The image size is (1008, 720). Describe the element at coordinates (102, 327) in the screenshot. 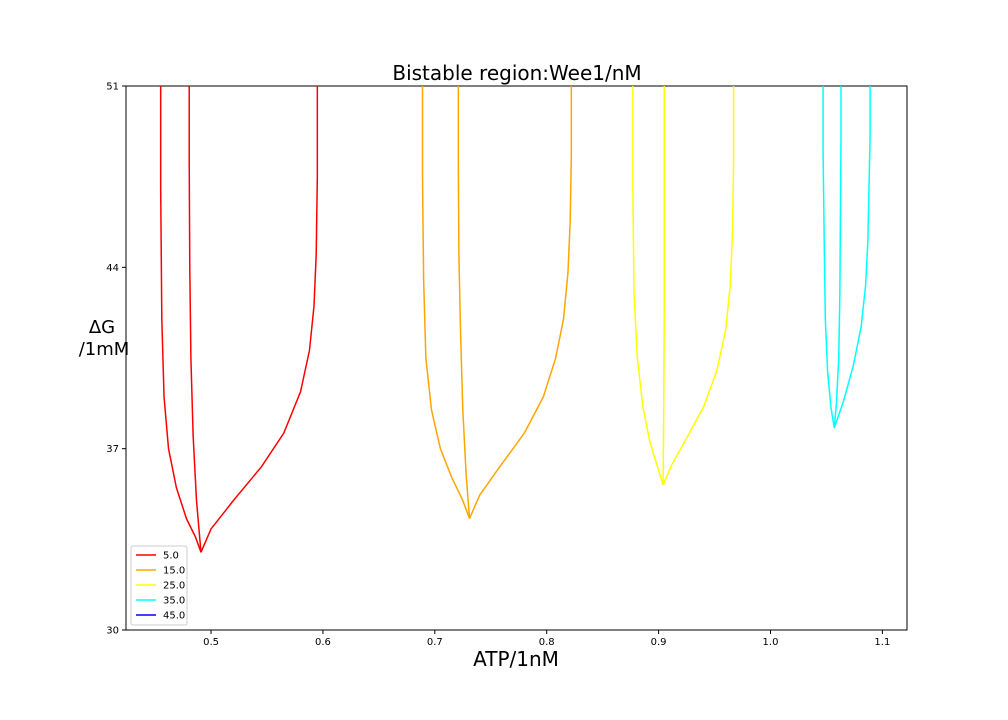

I see `y-axis-label-line1: ΔG` at that location.